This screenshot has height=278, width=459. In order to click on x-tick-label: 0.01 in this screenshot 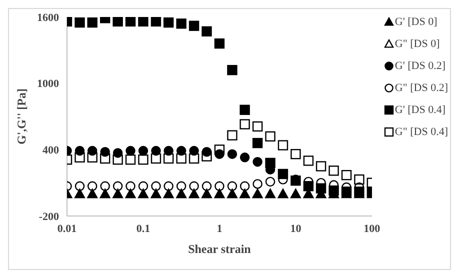, I will do `click(67, 228)`.